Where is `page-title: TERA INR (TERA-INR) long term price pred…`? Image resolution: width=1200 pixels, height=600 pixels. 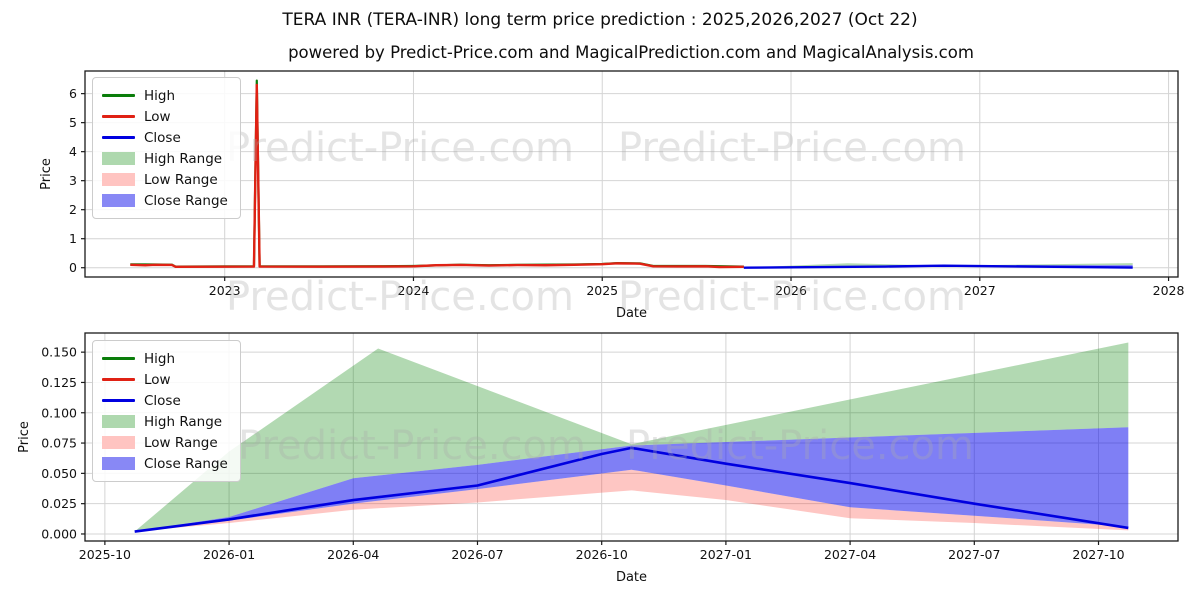 page-title: TERA INR (TERA-INR) long term price pred… is located at coordinates (600, 20).